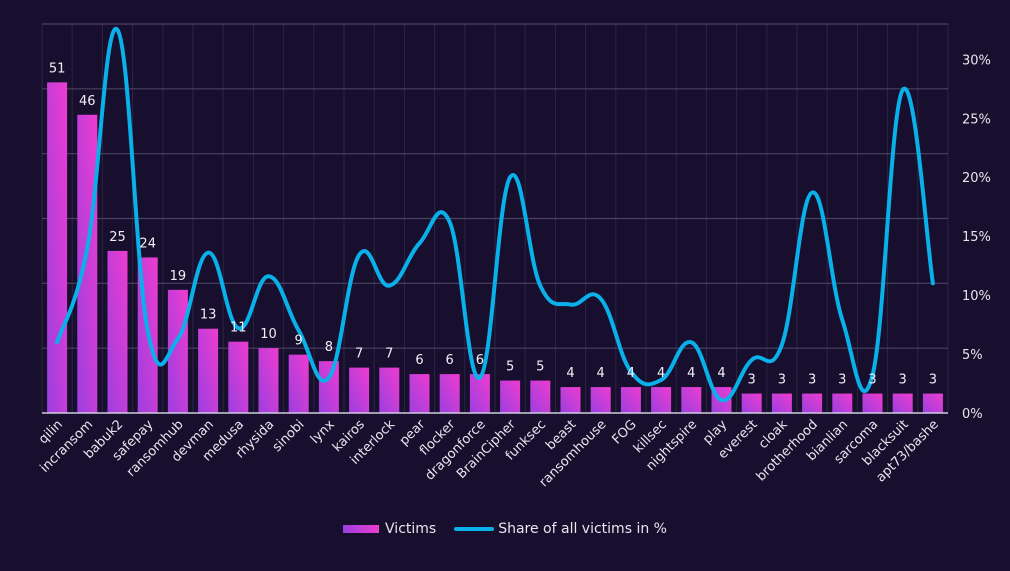  What do you see at coordinates (57, 68) in the screenshot?
I see `data-label-victims: 51` at bounding box center [57, 68].